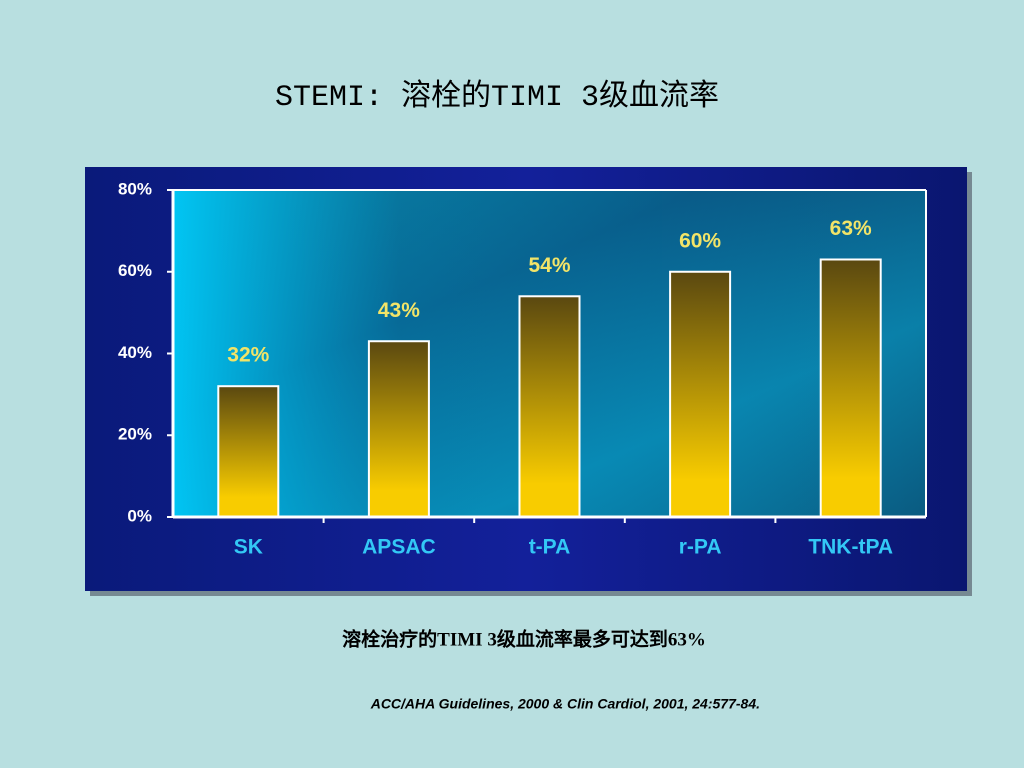 The height and width of the screenshot is (768, 1024). Describe the element at coordinates (549, 265) in the screenshot. I see `value-label: 54%` at that location.